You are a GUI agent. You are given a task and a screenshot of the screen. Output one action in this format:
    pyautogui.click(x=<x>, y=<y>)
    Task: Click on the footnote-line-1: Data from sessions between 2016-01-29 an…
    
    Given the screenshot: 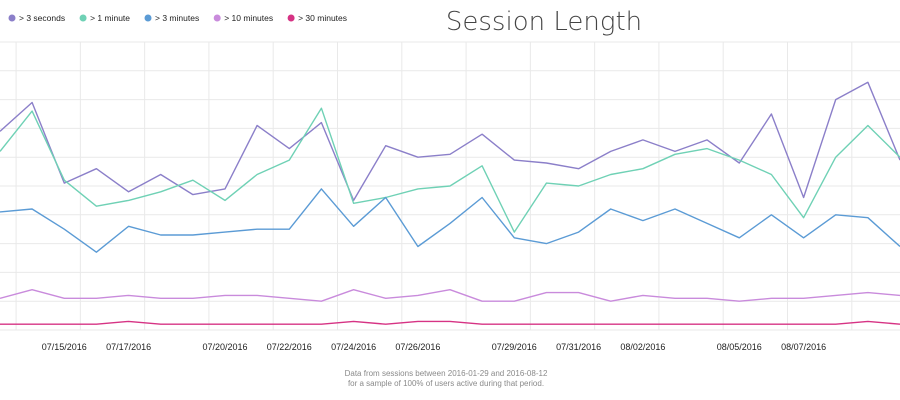 What is the action you would take?
    pyautogui.click(x=446, y=373)
    